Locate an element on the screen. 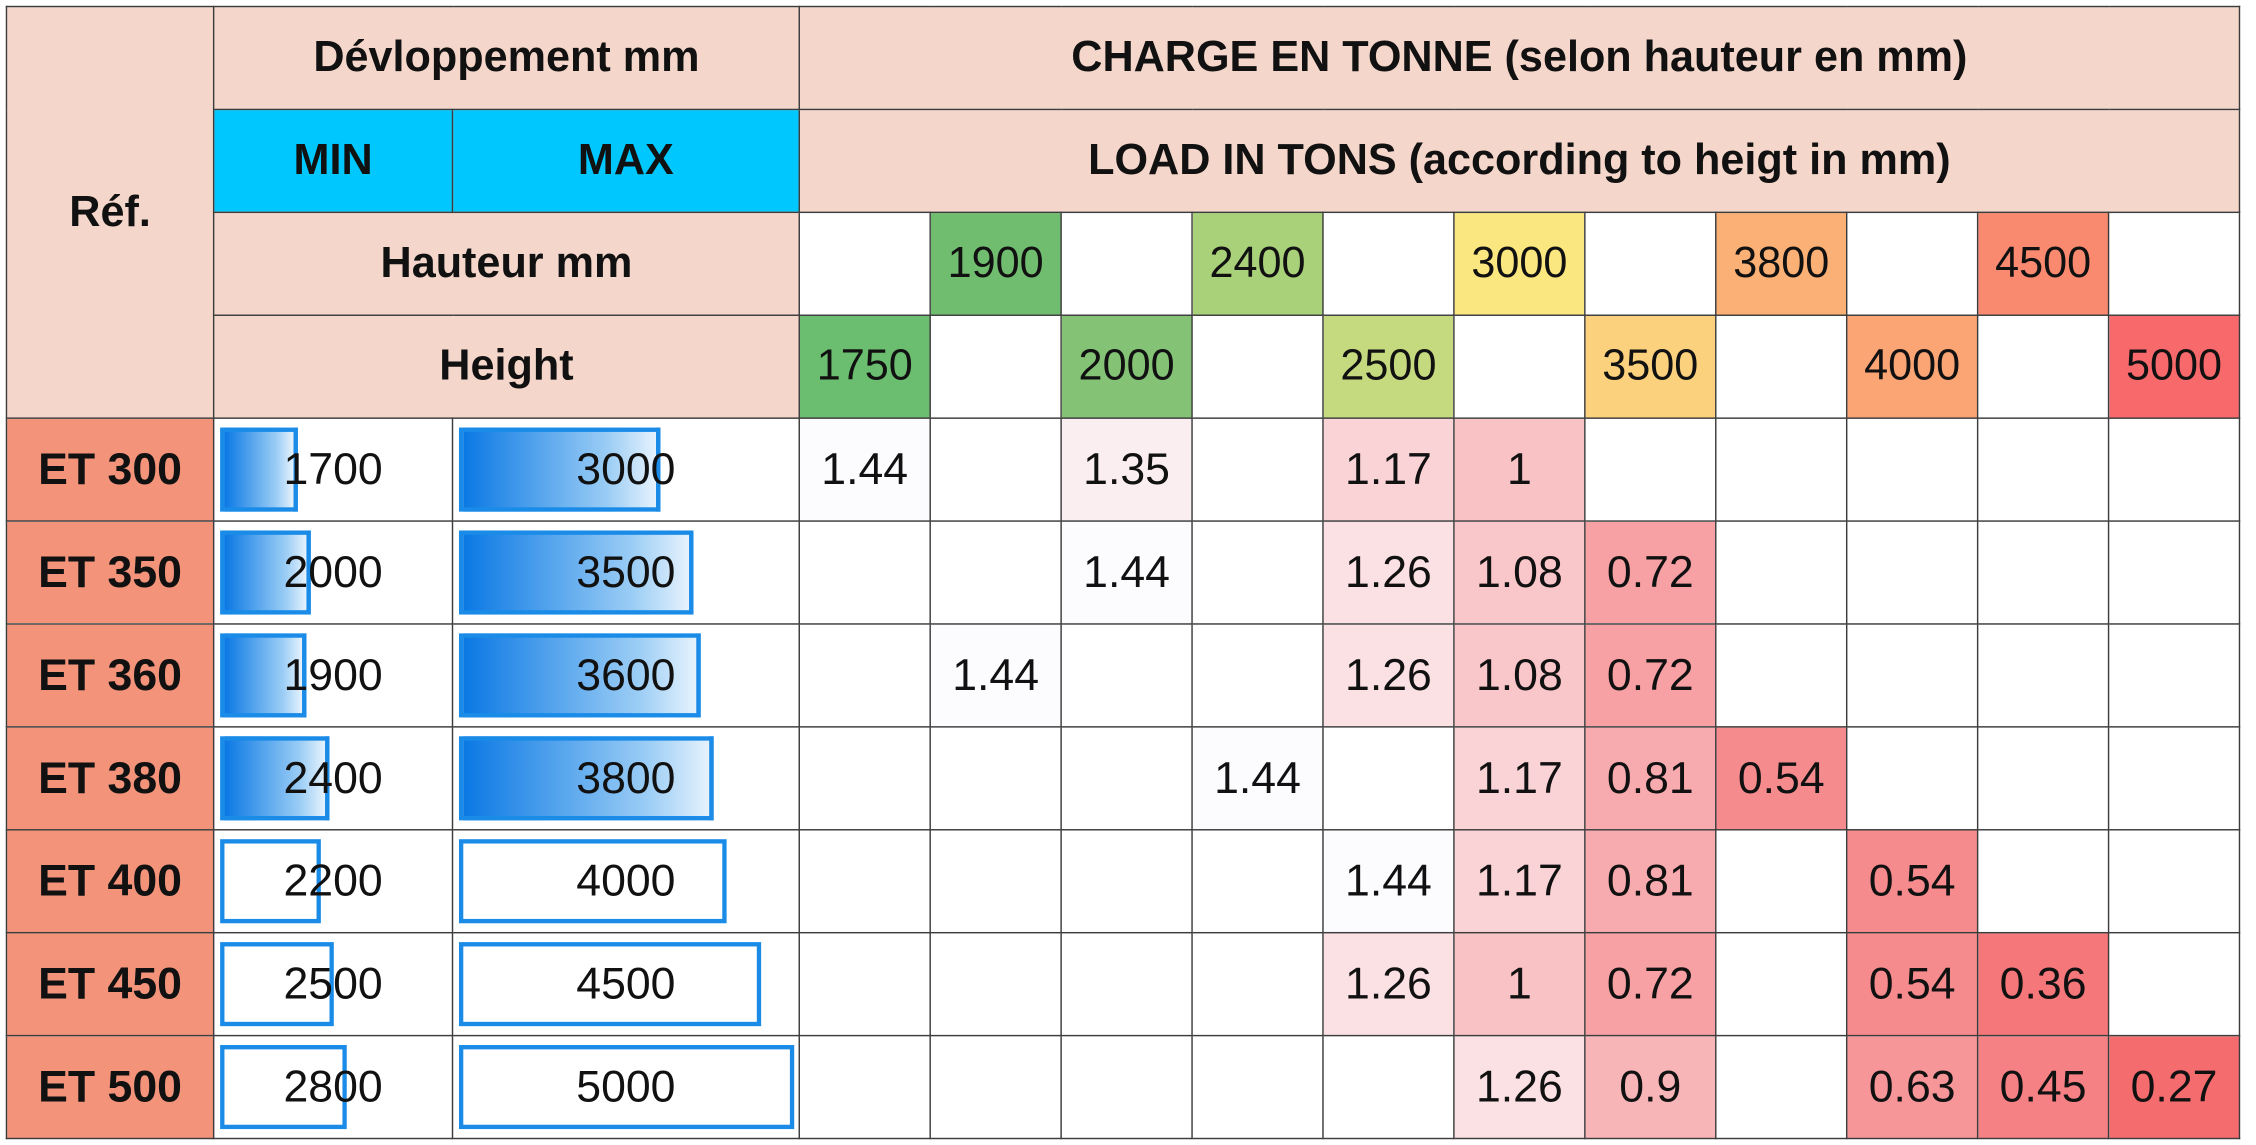 The image size is (2256, 1145). max-dev-cell: 3000 is located at coordinates (625, 469).